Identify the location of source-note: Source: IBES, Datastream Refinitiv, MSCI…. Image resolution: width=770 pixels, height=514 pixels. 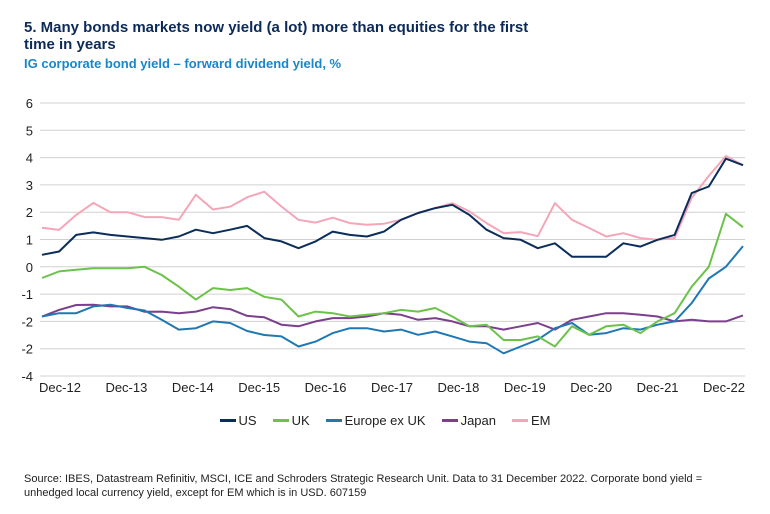
(363, 486).